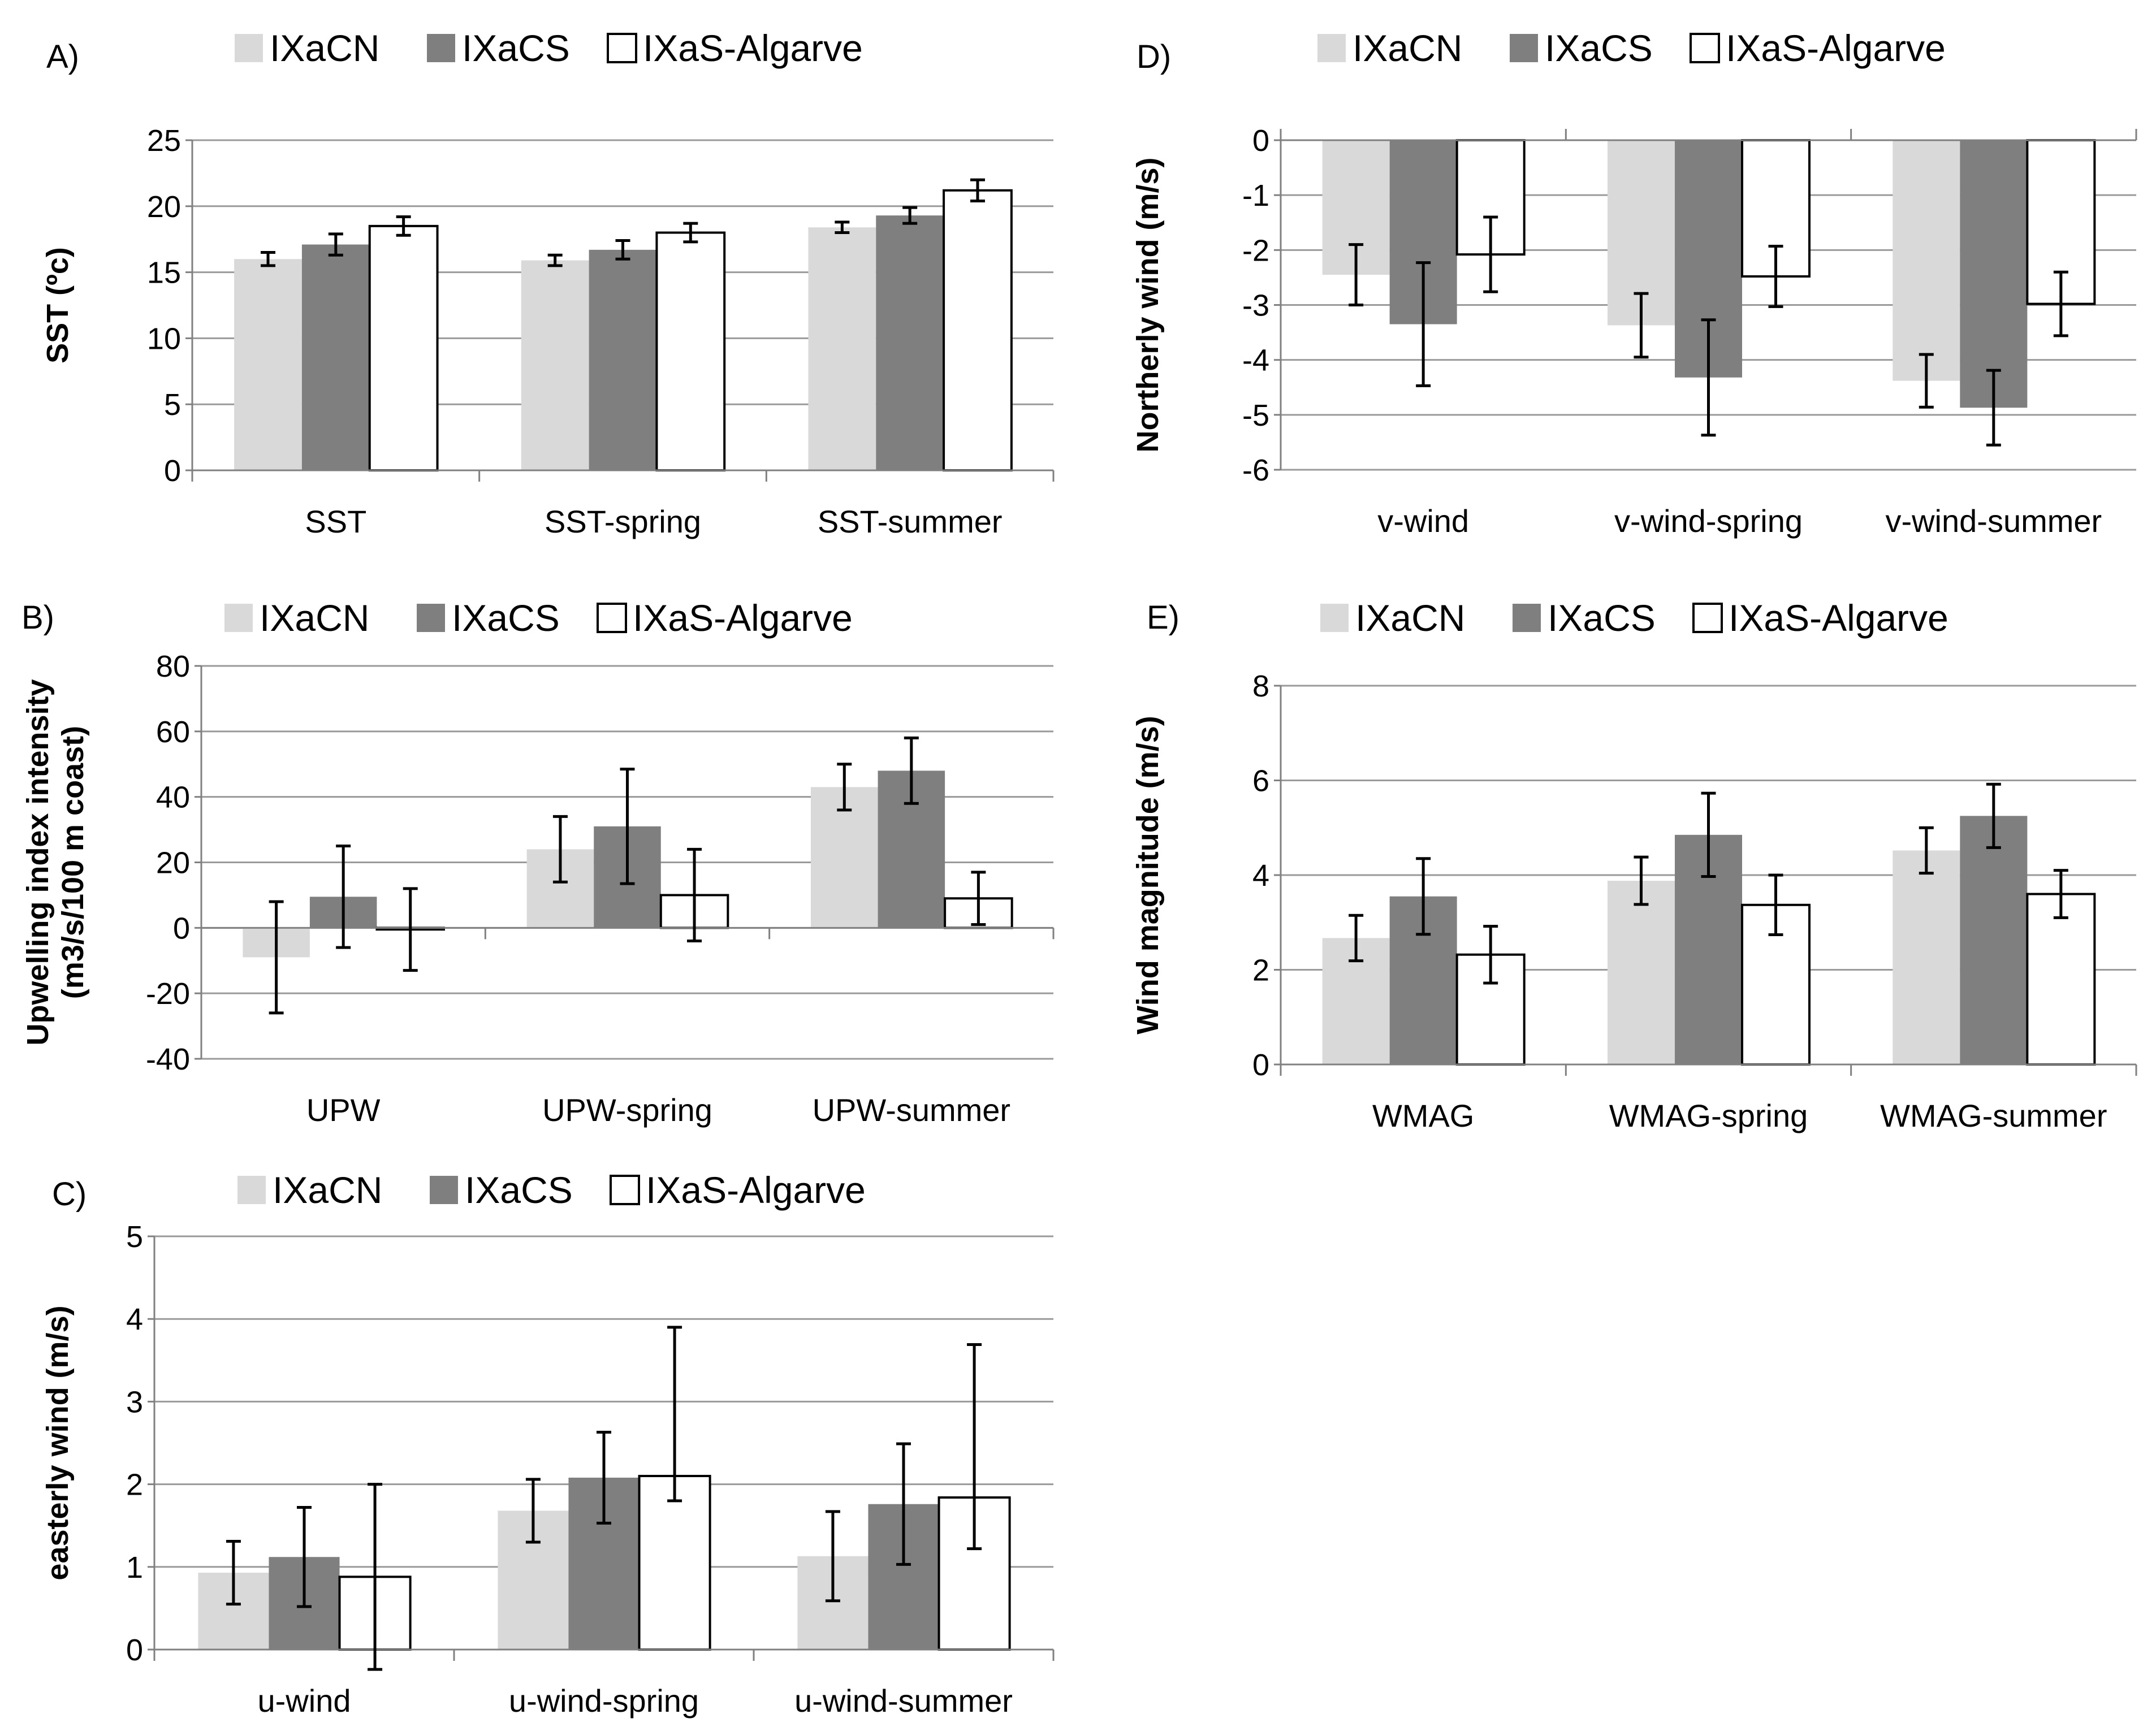 The height and width of the screenshot is (1727, 2156). I want to click on category-label: u-wind-spring, so click(604, 1701).